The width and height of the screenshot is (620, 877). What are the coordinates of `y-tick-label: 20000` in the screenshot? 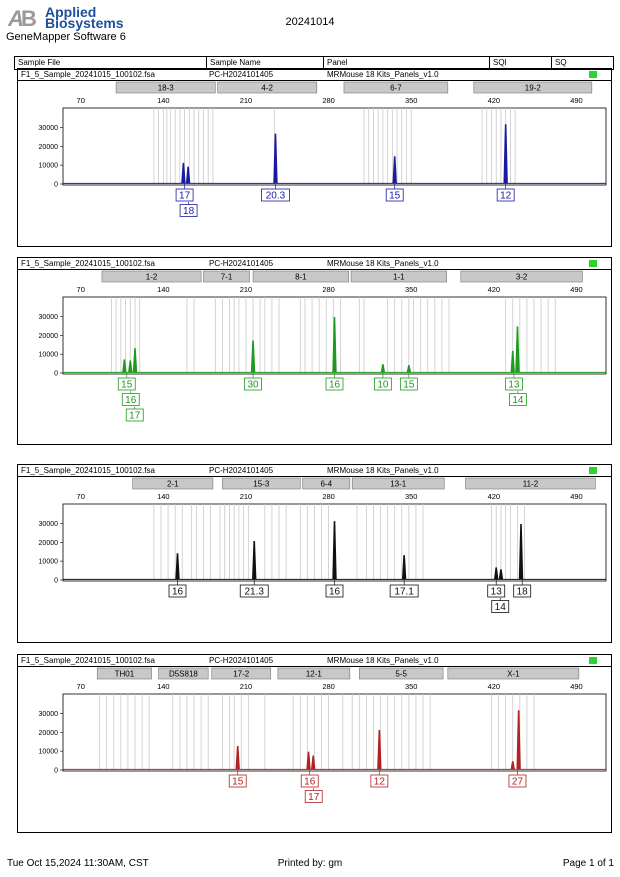 It's located at (49, 543).